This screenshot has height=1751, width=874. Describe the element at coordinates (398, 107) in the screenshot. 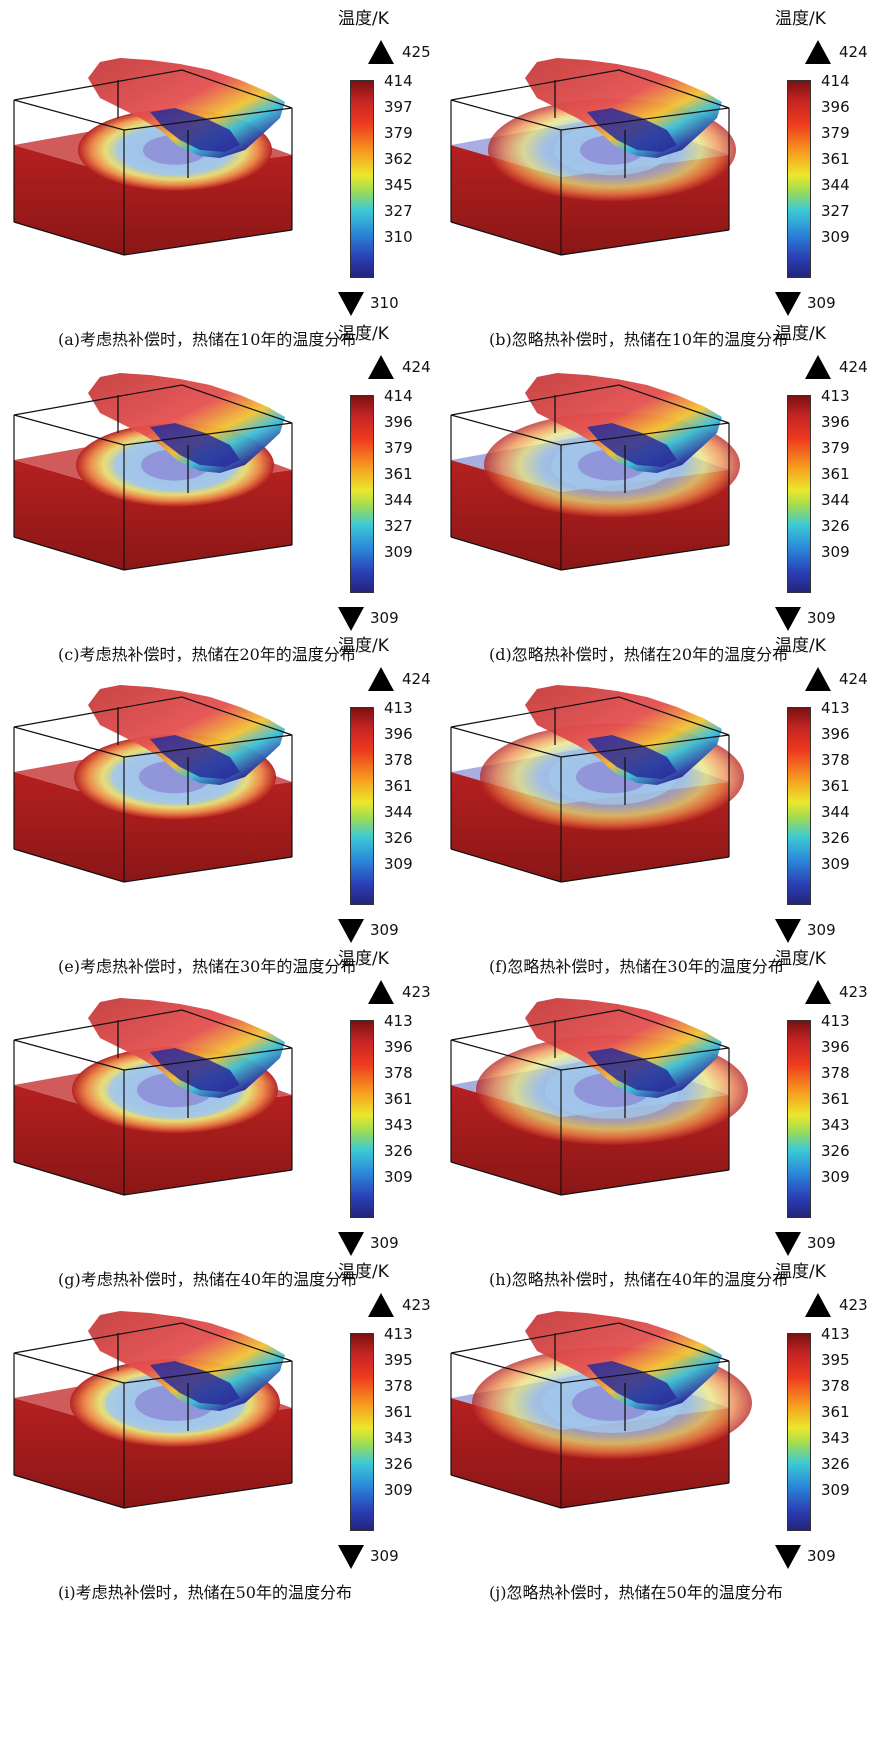

I see `colorbar-tick-label: 397` at that location.